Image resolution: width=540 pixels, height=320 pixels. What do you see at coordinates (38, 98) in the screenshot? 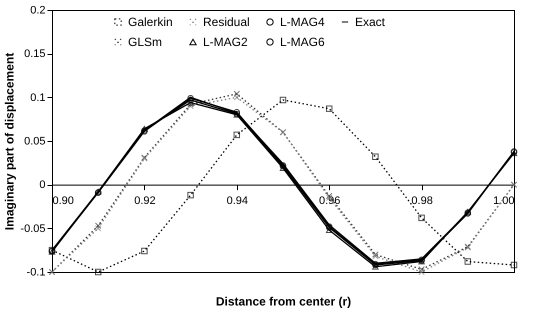
I see `y-tick-label: 0.1` at bounding box center [38, 98].